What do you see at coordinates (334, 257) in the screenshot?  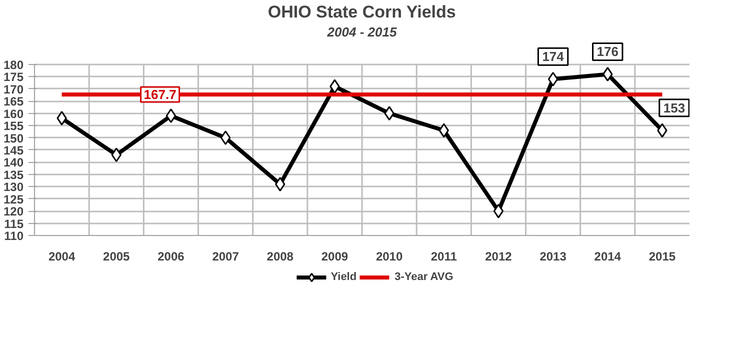 I see `x-tick-label: 2009` at bounding box center [334, 257].